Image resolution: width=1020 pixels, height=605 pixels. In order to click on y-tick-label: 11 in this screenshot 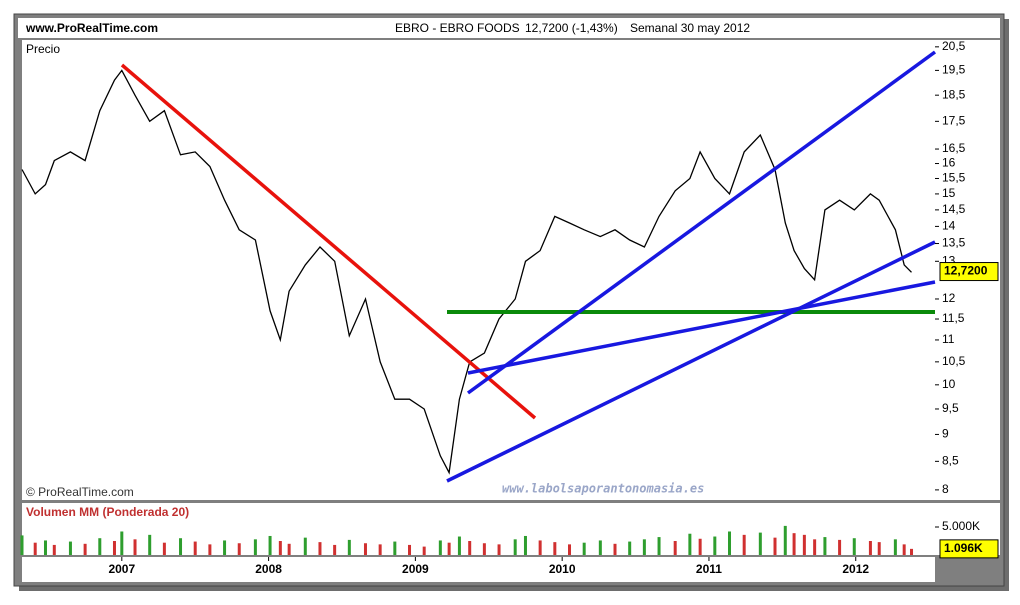, I will do `click(948, 339)`.